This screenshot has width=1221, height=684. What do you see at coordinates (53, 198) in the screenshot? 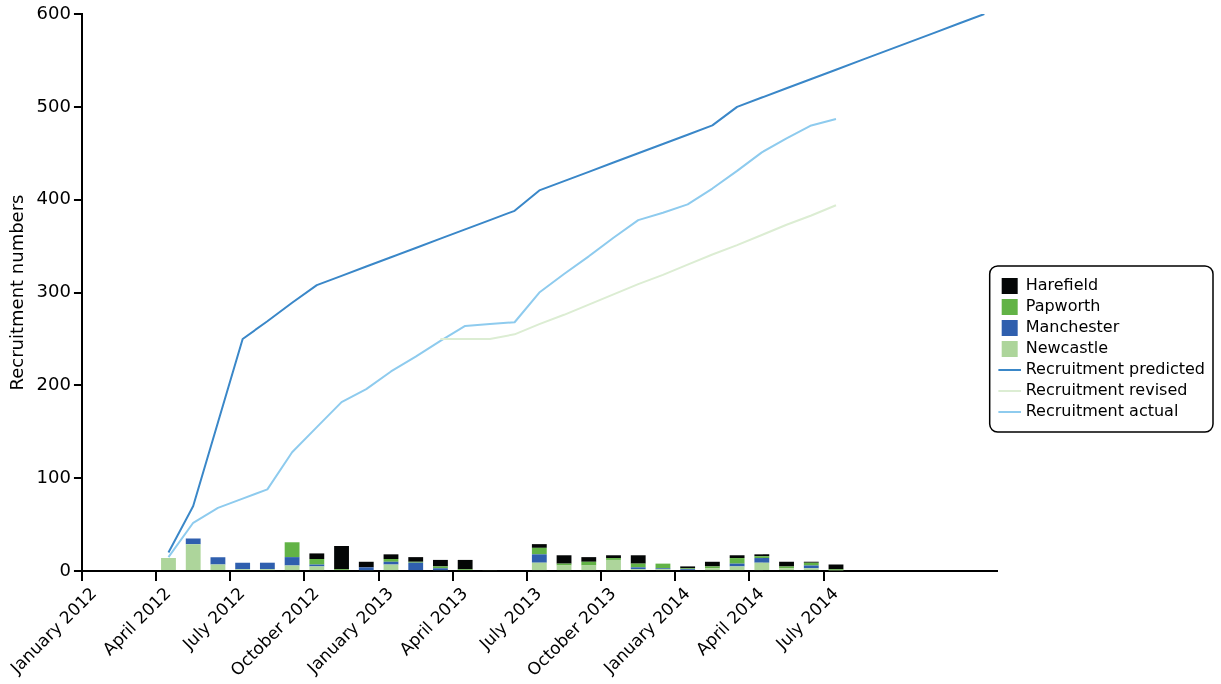
I see `y-tick-label: 400` at bounding box center [53, 198].